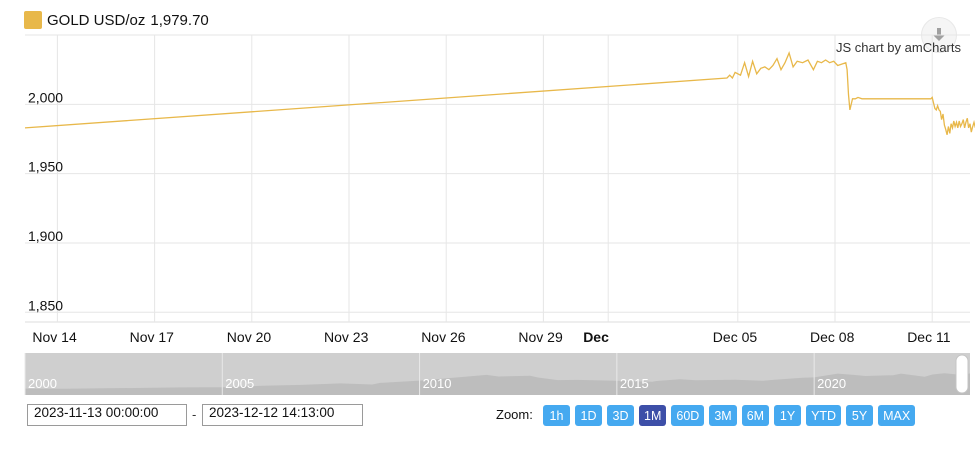 This screenshot has height=453, width=975. I want to click on y-tick-label: 1,900, so click(45, 236).